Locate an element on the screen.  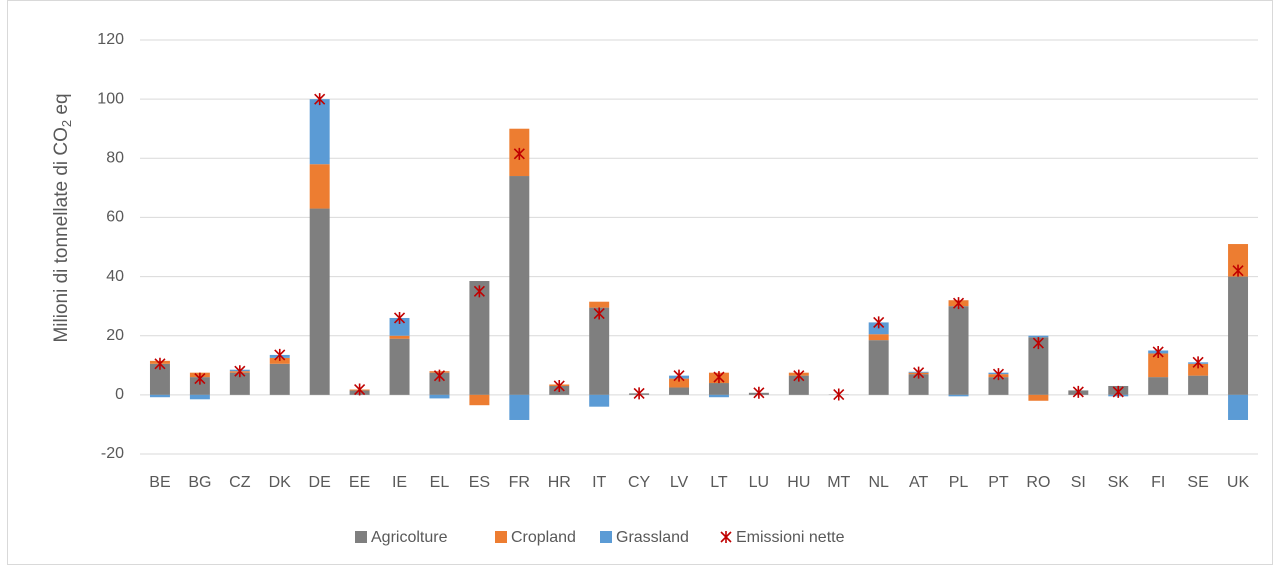
legend-item: Agricolture is located at coordinates (401, 537).